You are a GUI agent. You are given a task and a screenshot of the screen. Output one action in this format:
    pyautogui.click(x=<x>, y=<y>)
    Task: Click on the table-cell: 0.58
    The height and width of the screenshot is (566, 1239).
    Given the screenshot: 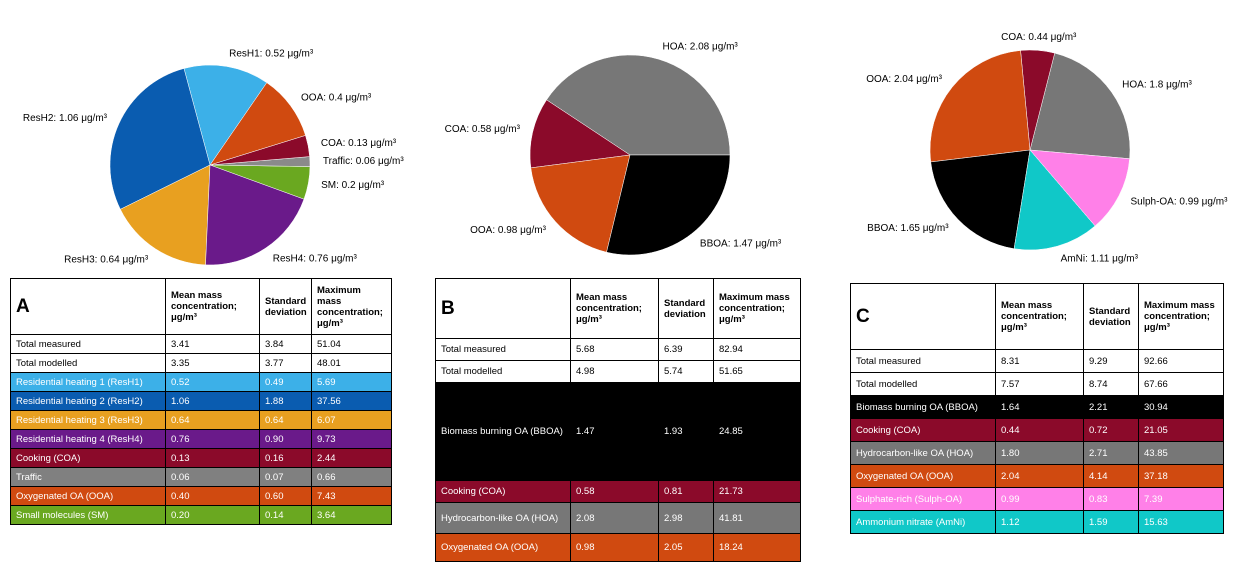 What is the action you would take?
    pyautogui.click(x=614, y=491)
    